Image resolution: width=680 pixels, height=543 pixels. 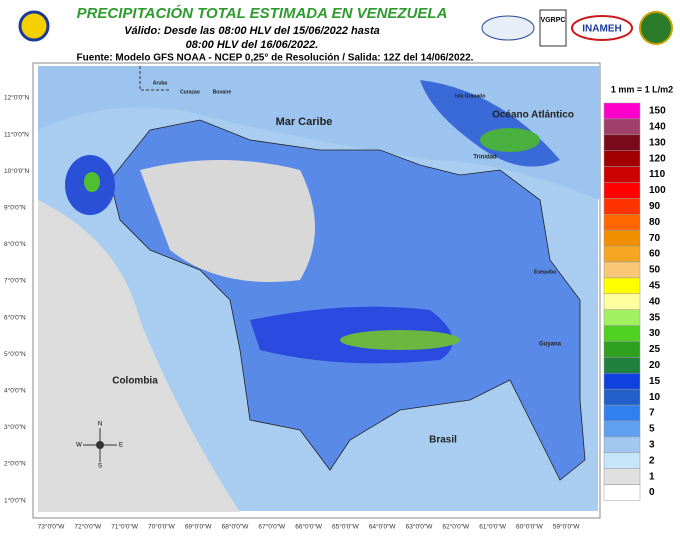 What do you see at coordinates (222, 92) in the screenshot?
I see `place-label: Bonaire` at bounding box center [222, 92].